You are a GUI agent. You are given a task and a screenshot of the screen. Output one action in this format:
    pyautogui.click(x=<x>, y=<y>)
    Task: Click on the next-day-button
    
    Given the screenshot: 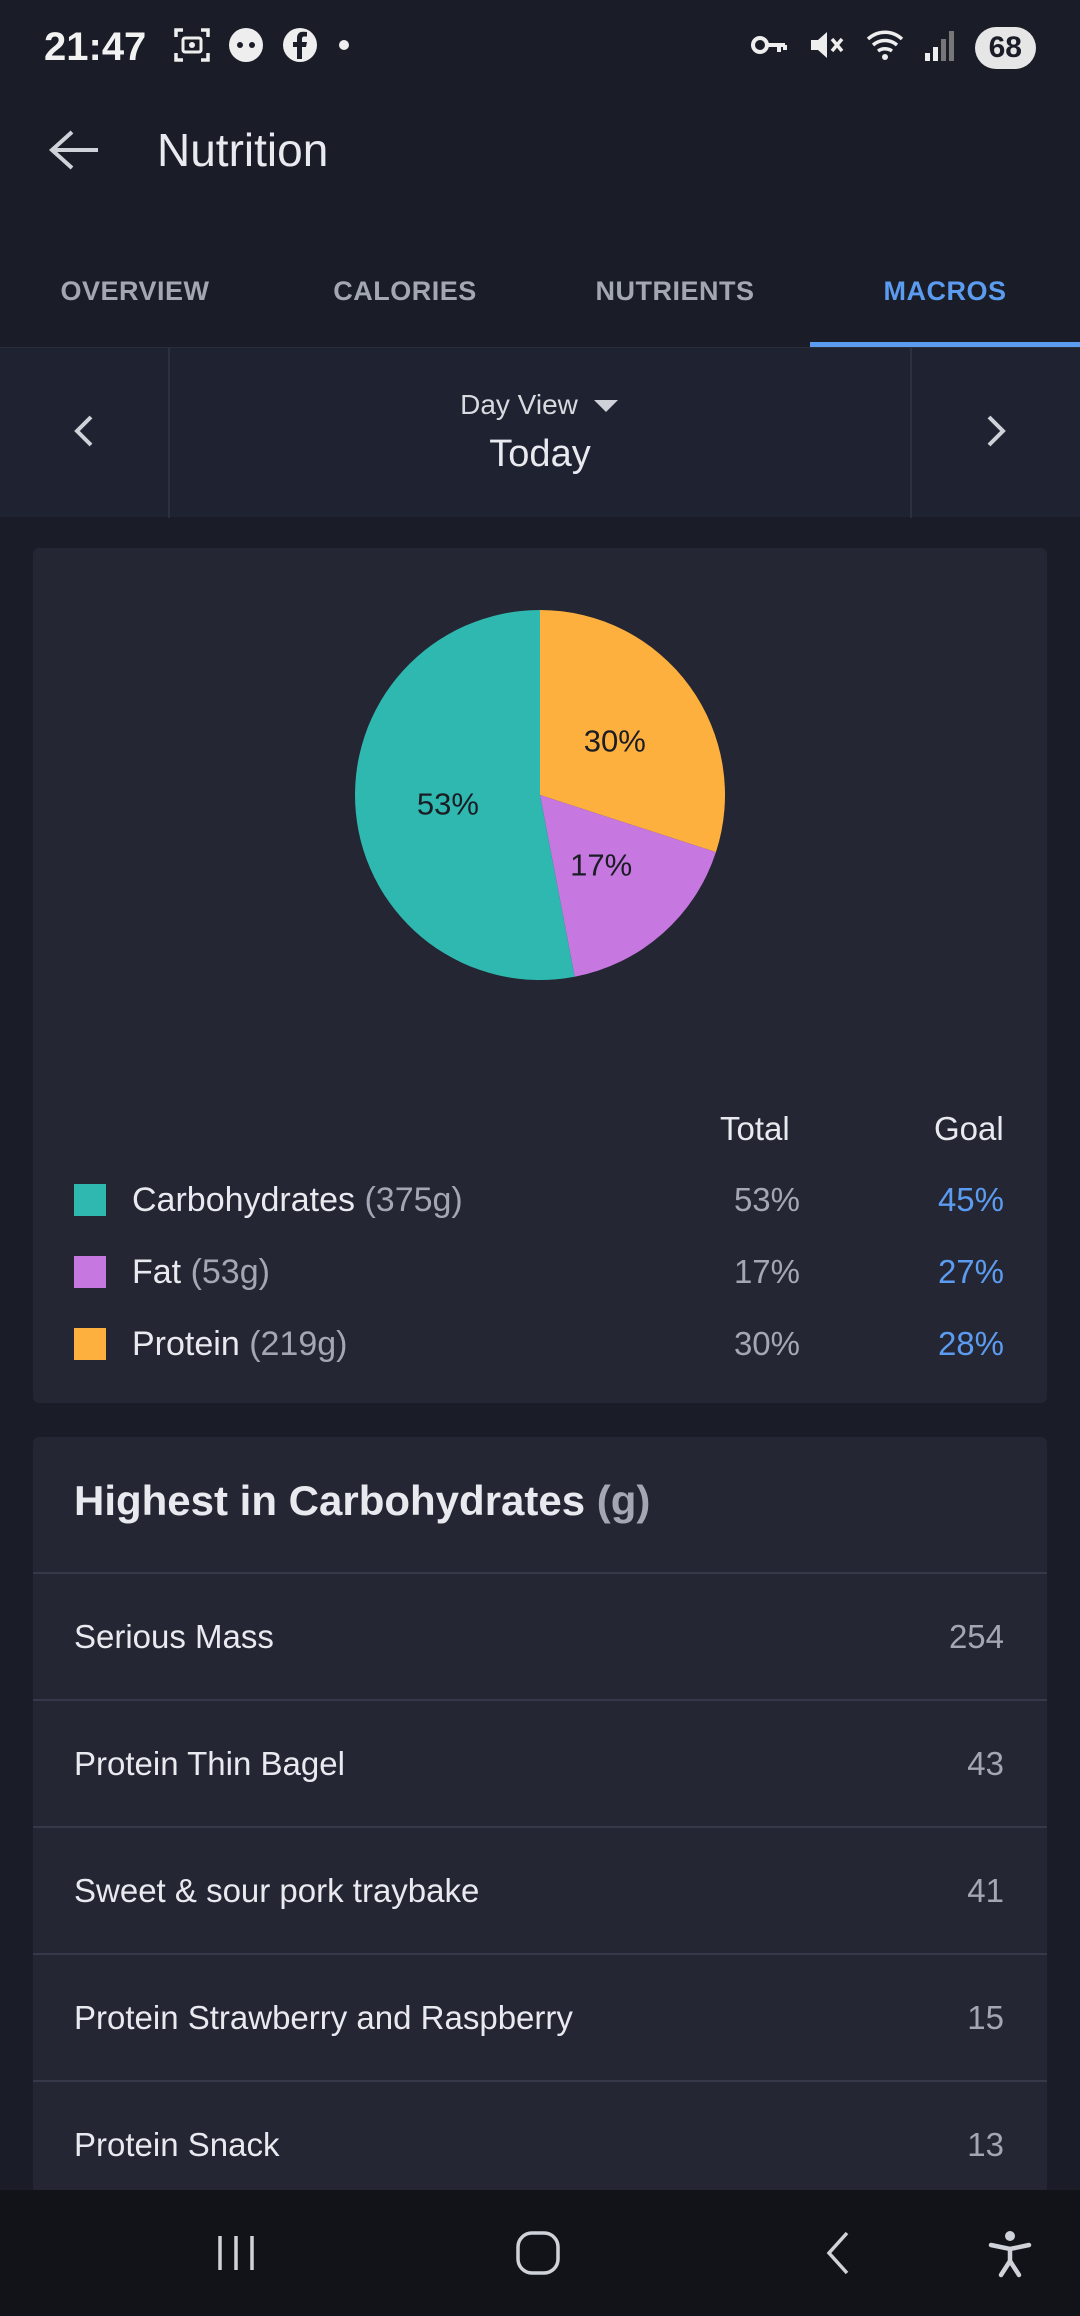 What is the action you would take?
    pyautogui.click(x=995, y=433)
    